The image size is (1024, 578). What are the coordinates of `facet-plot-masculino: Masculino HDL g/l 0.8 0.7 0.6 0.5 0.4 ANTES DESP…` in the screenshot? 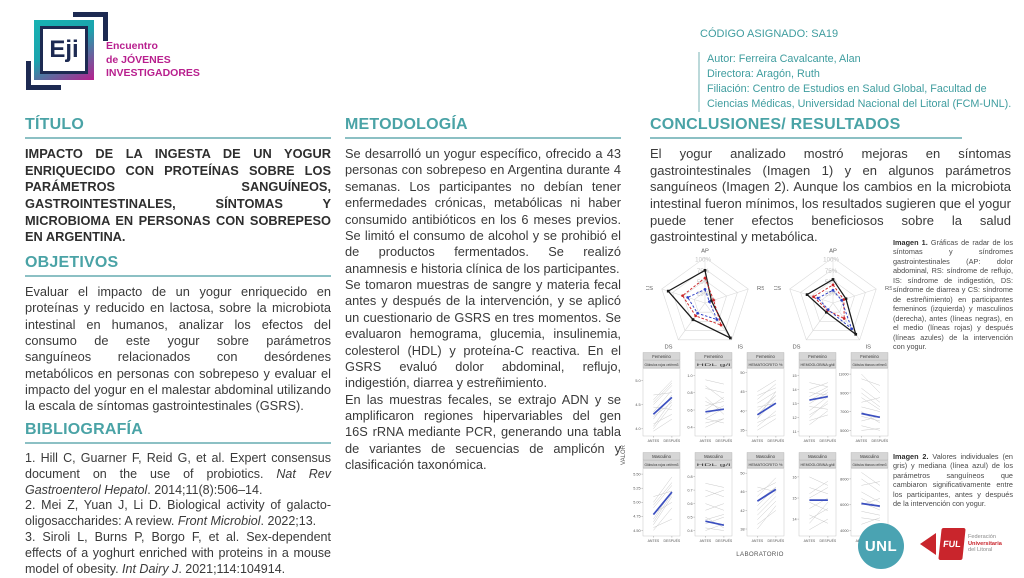 It's located at (710, 497).